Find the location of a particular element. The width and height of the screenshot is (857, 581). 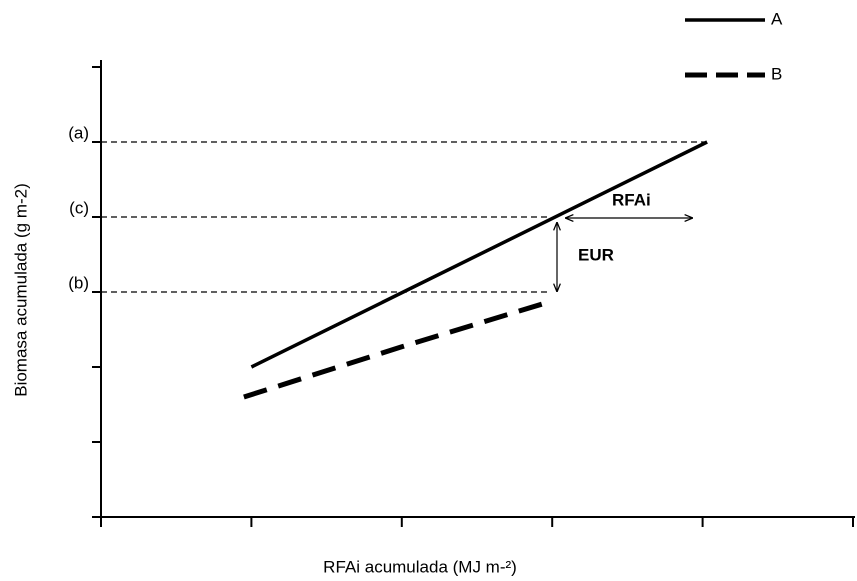

x-axis-label: RFAi acumulada (MJ m-²) is located at coordinates (420, 566).